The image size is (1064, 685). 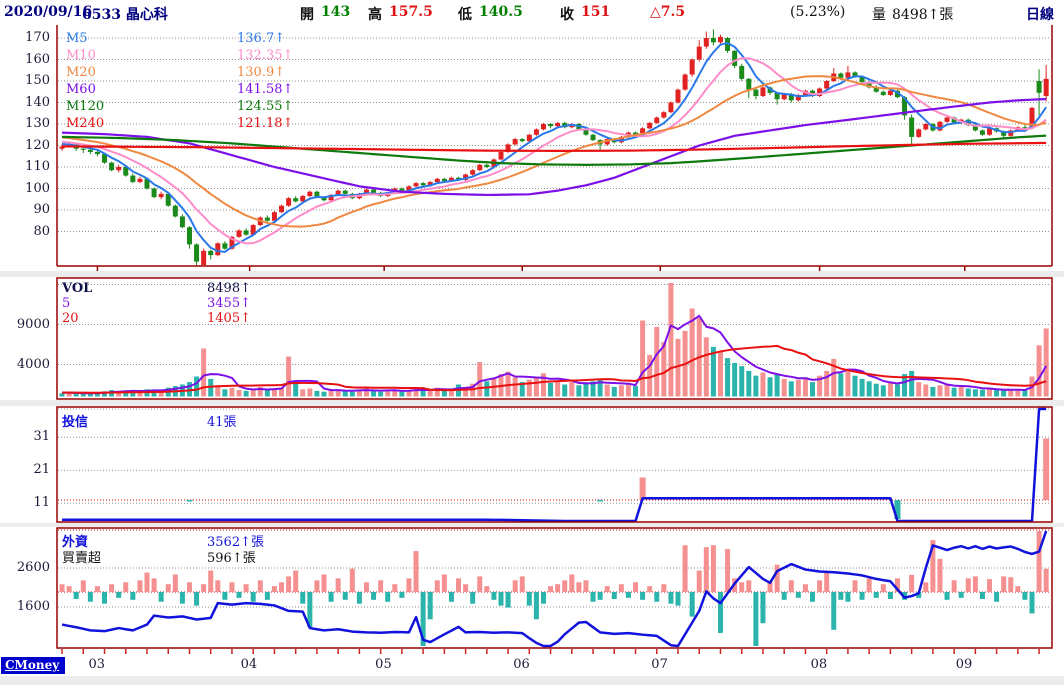 I want to click on bottom-strip, so click(x=532, y=680).